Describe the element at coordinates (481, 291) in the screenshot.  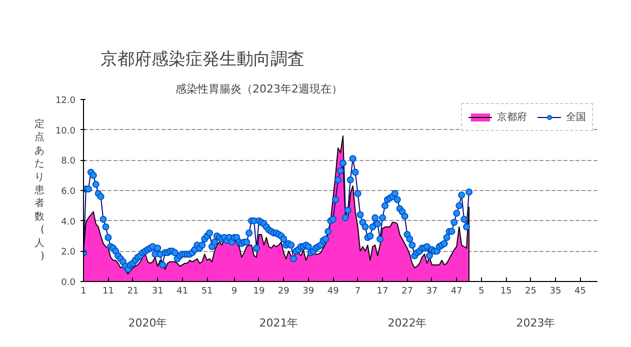
I see `x-tick-label: 5` at that location.